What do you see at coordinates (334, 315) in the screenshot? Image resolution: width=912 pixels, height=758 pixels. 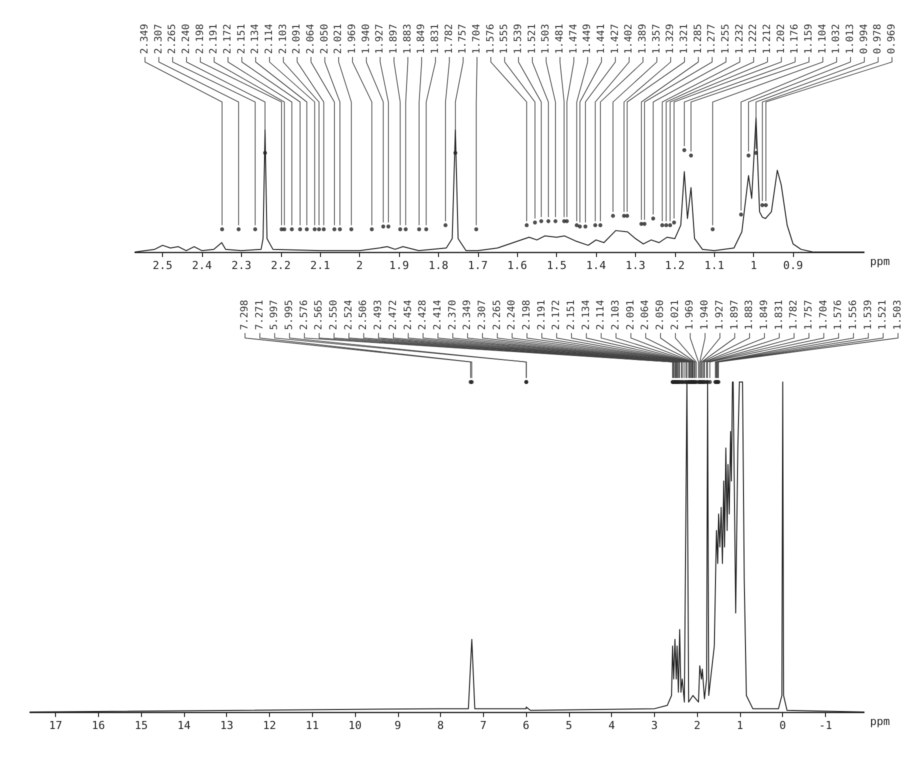 I see `text: 2.550` at bounding box center [334, 315].